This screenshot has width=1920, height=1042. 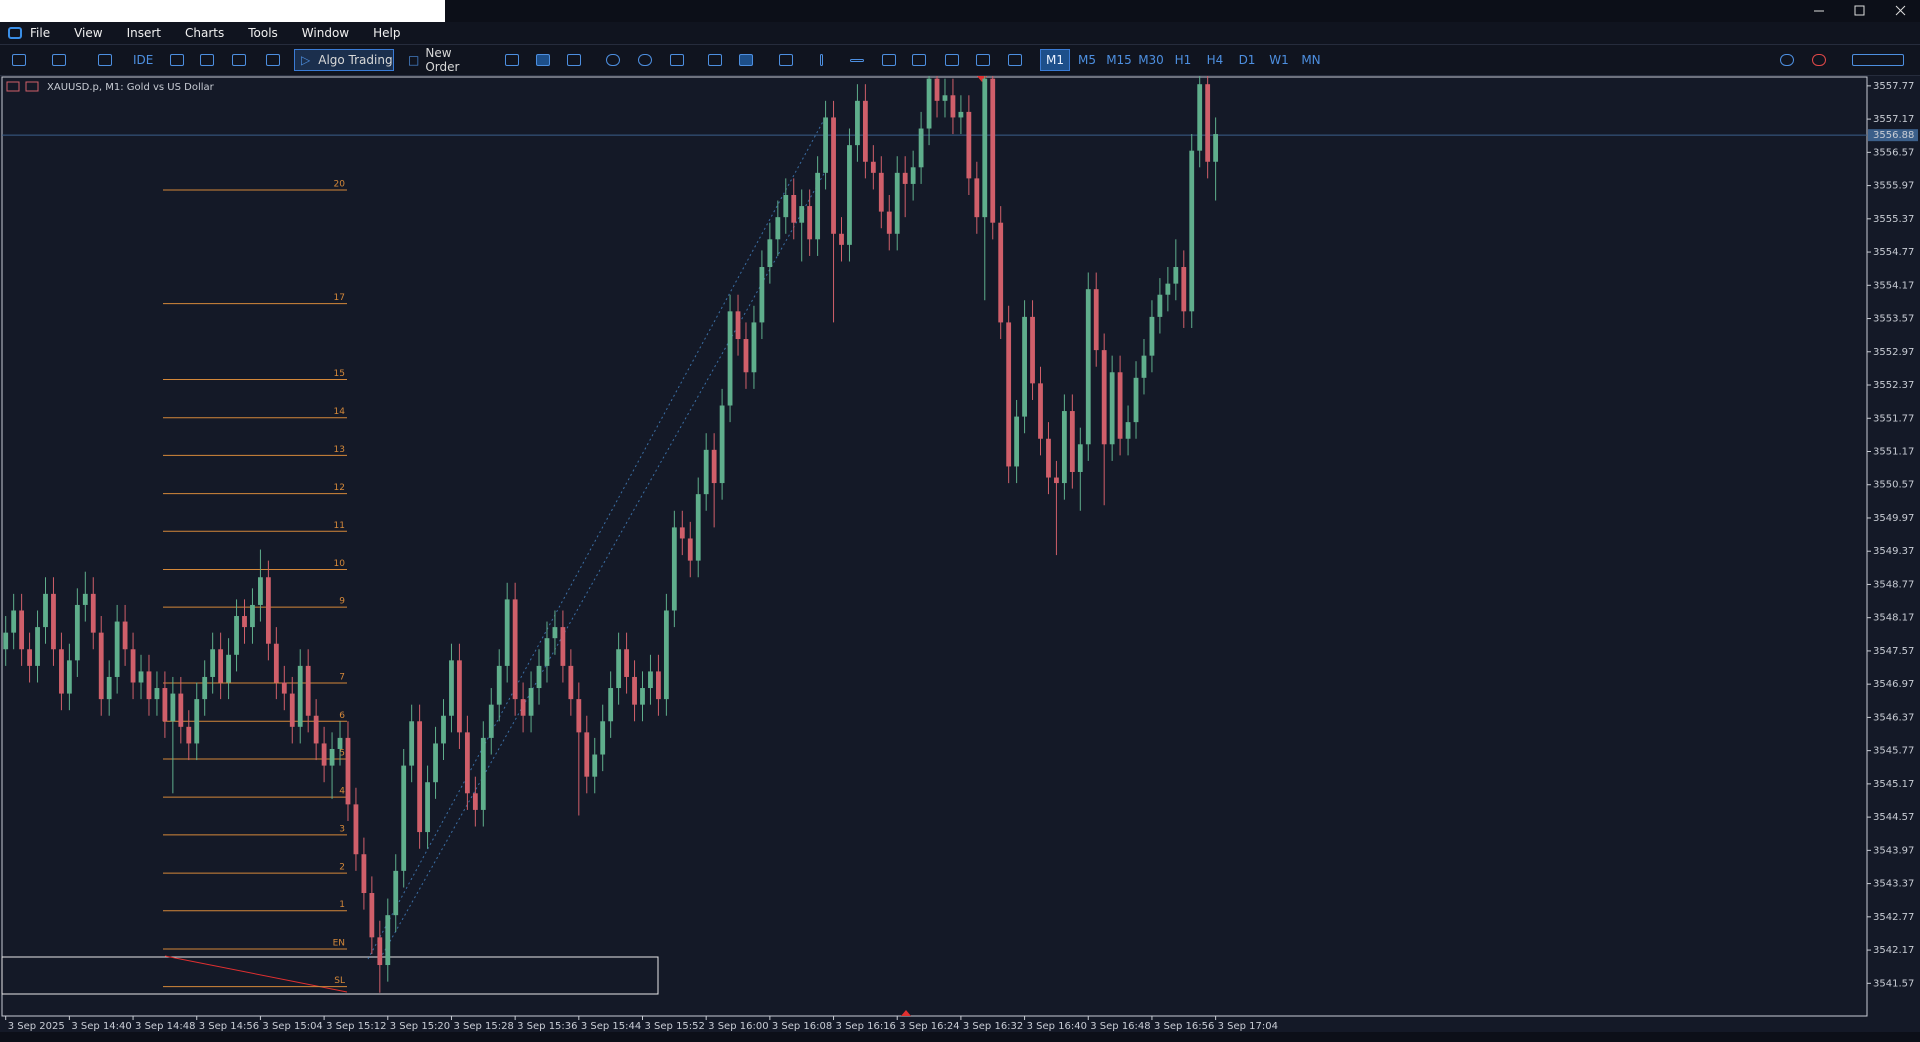 I want to click on y-tick-label: 3549.97, so click(x=1893, y=518).